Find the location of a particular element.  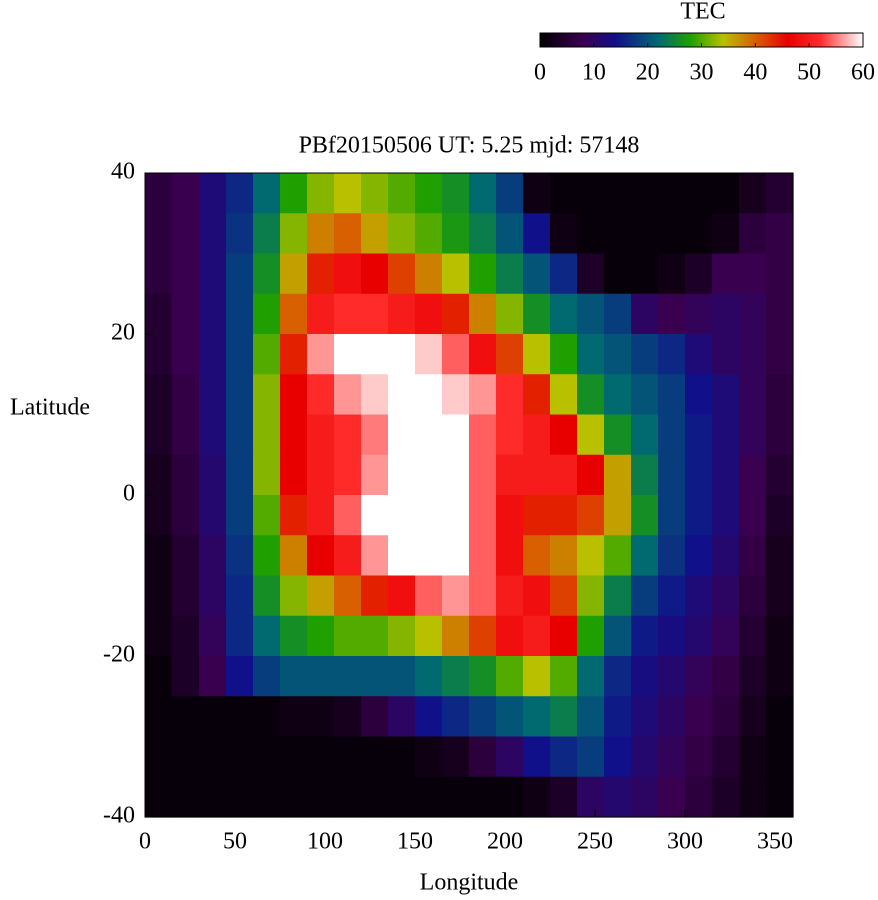

colorbar-tick-label: 30 is located at coordinates (702, 73).